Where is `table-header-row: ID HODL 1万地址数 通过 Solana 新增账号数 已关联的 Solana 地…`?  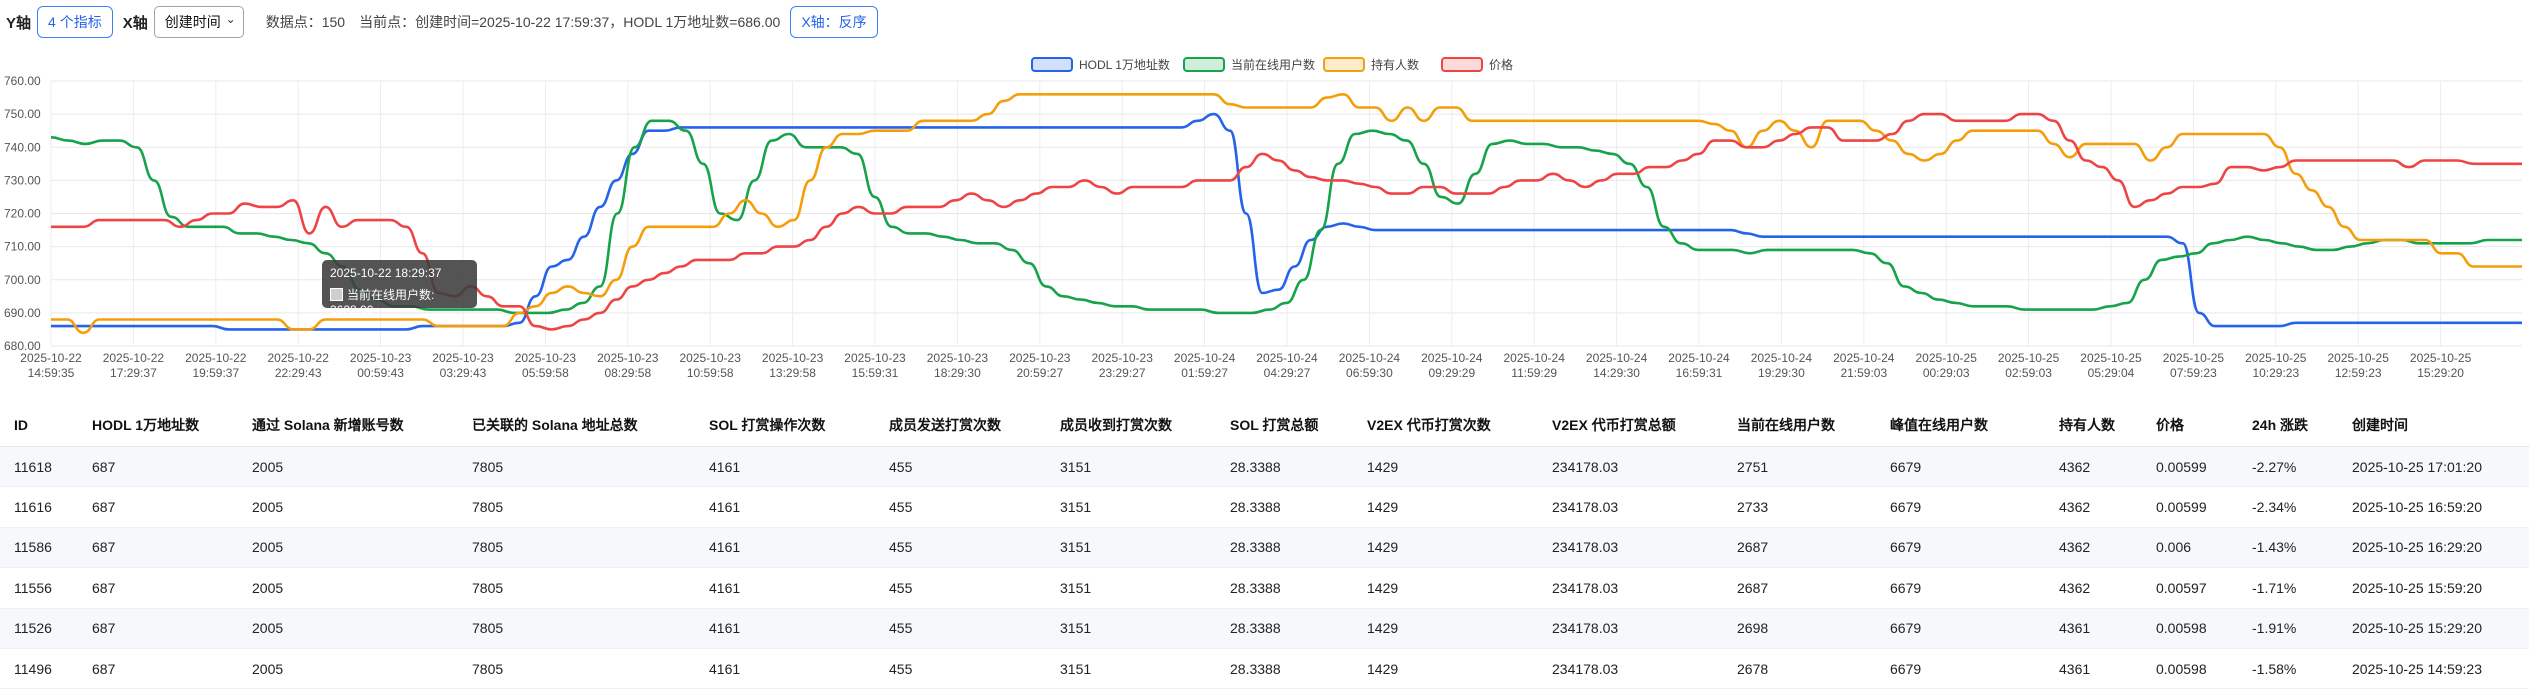 table-header-row: ID HODL 1万地址数 通过 Solana 新增账号数 已关联的 Solana 地… is located at coordinates (1264, 425).